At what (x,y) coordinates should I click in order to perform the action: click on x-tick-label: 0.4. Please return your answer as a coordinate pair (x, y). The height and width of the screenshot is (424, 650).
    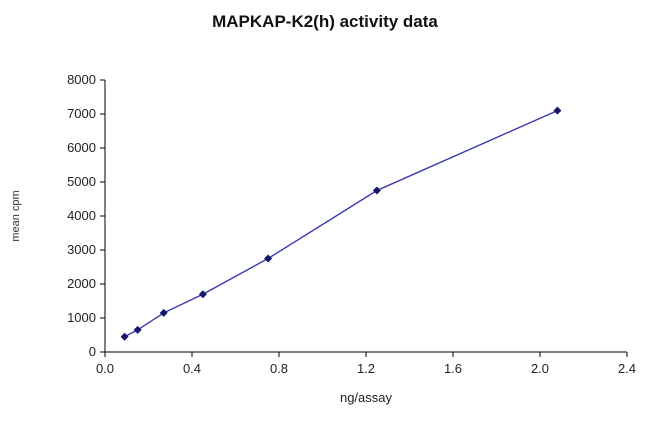
    Looking at the image, I should click on (192, 368).